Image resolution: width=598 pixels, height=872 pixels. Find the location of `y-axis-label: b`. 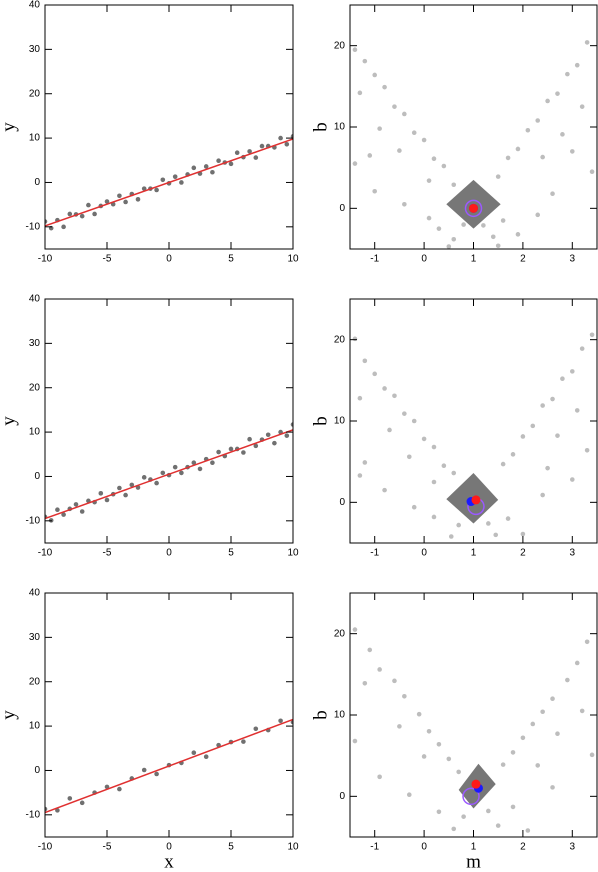

y-axis-label: b is located at coordinates (320, 715).